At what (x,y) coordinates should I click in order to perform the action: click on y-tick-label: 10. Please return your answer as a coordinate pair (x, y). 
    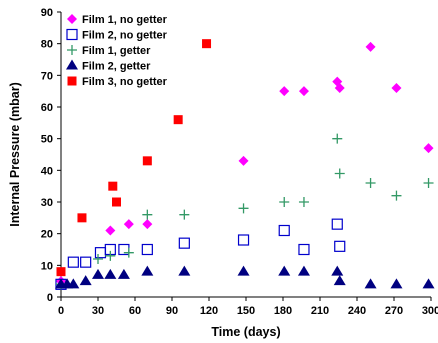
    Looking at the image, I should click on (47, 266).